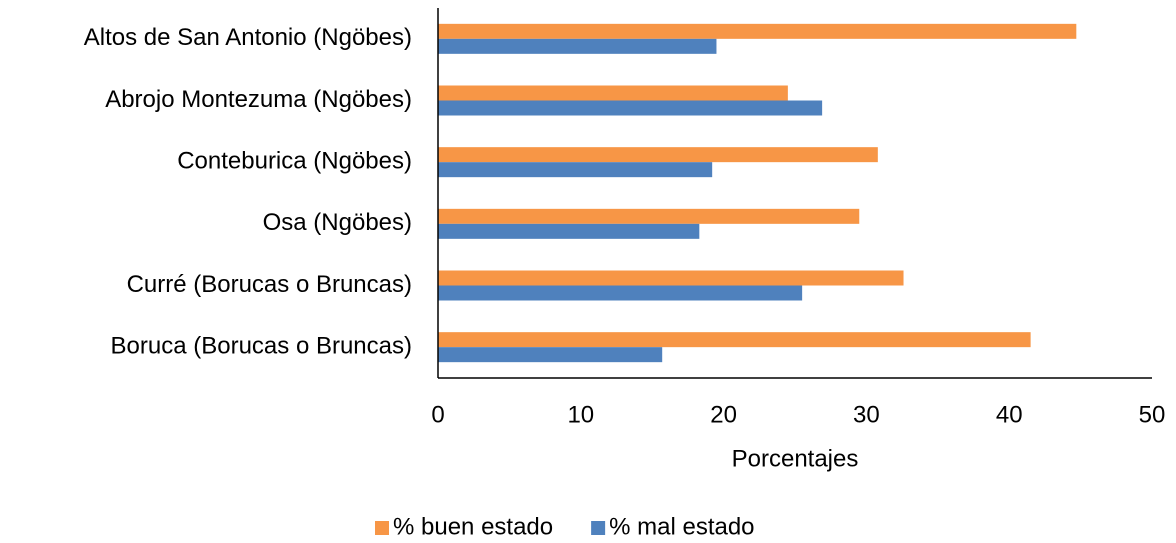 The height and width of the screenshot is (543, 1176). I want to click on y-tick-label: Boruca (Borucas o Bruncas), so click(261, 346).